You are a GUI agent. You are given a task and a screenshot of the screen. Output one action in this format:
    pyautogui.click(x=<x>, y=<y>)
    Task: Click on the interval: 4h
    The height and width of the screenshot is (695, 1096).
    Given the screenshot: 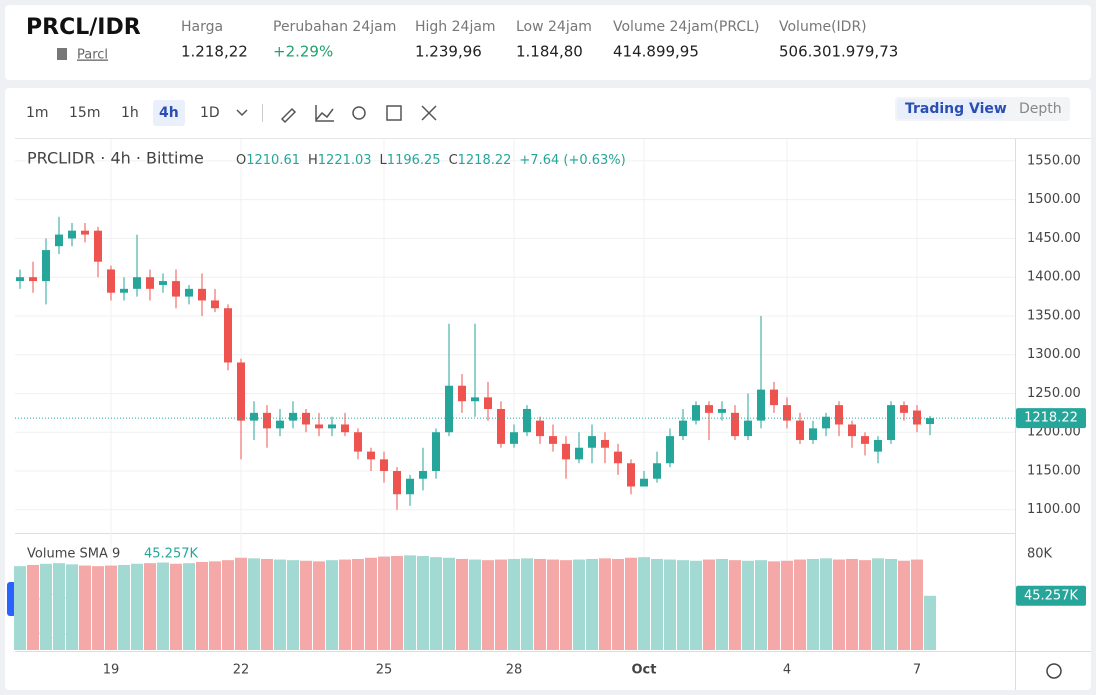 What is the action you would take?
    pyautogui.click(x=169, y=113)
    